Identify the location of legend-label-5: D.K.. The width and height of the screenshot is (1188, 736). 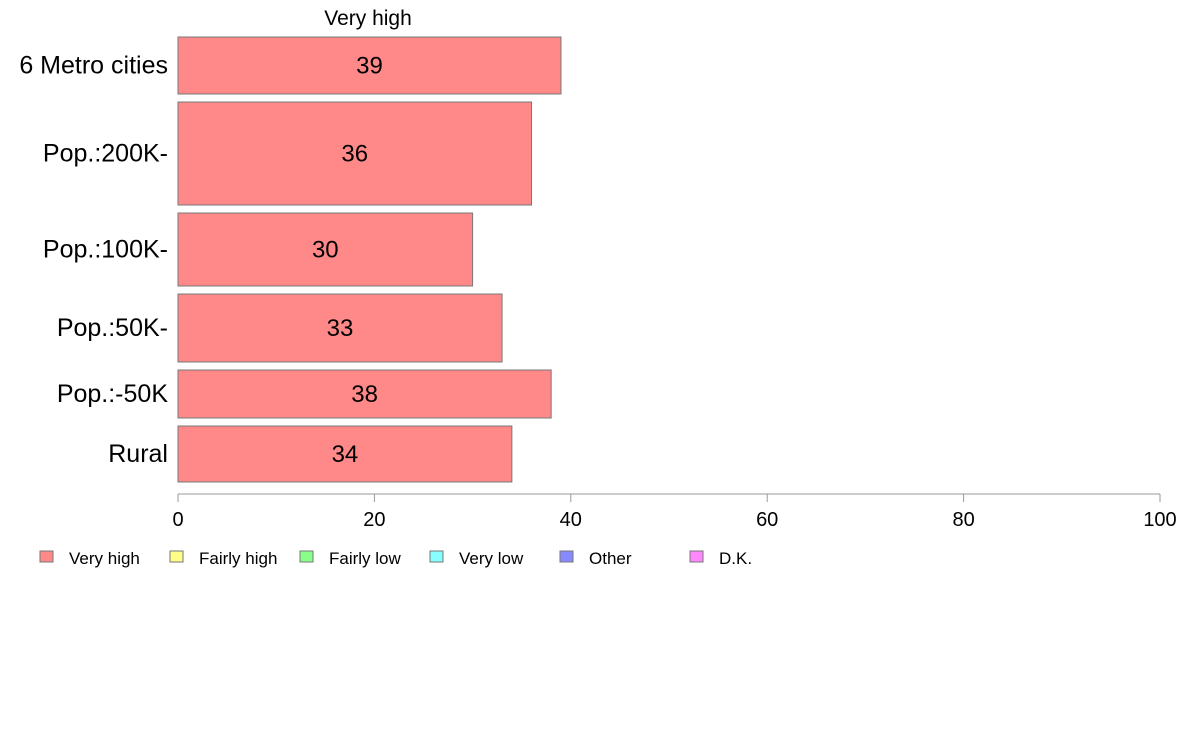
(735, 558).